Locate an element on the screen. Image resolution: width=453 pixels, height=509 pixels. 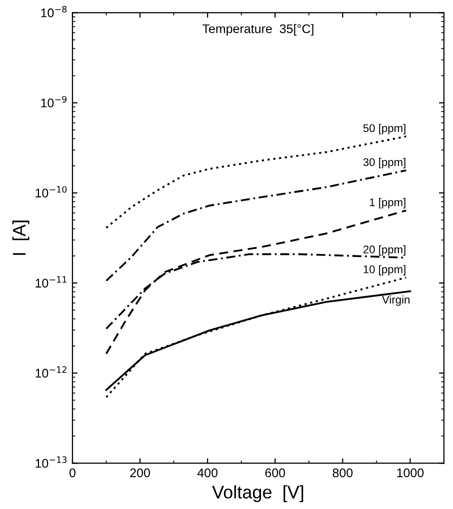
series-label: 20 [ppm] is located at coordinates (384, 250).